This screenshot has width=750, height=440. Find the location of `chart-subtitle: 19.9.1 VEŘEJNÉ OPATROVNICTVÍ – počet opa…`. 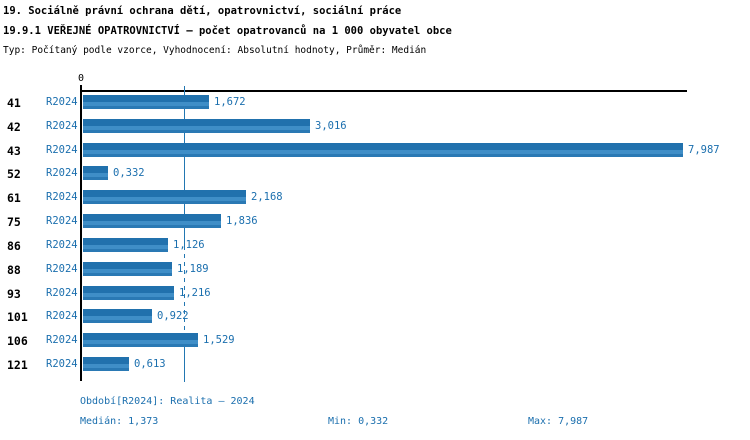

chart-subtitle: 19.9.1 VEŘEJNÉ OPATROVNICTVÍ – počet opa… is located at coordinates (227, 31).